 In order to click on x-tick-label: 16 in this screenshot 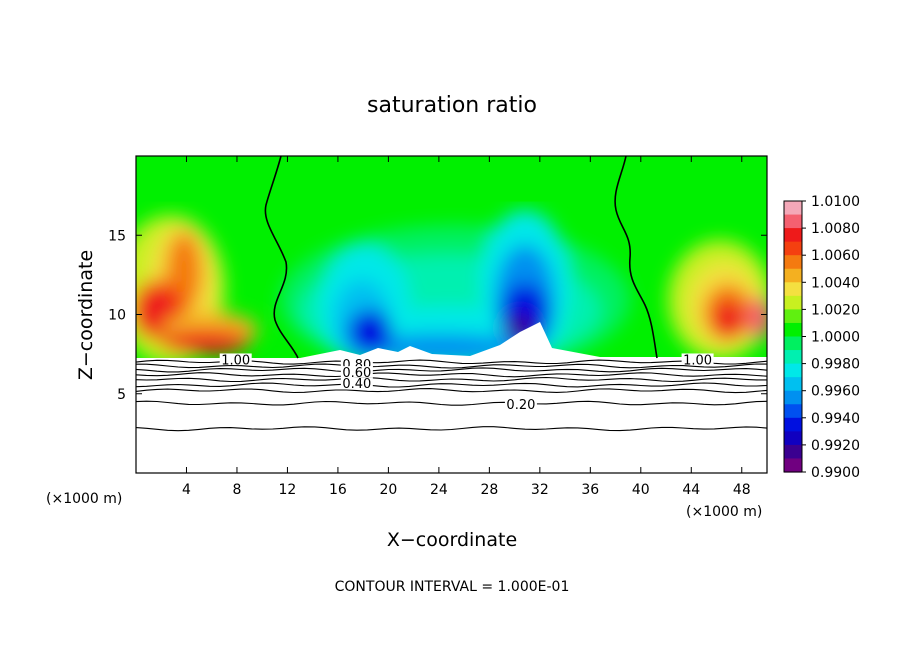, I will do `click(338, 490)`.